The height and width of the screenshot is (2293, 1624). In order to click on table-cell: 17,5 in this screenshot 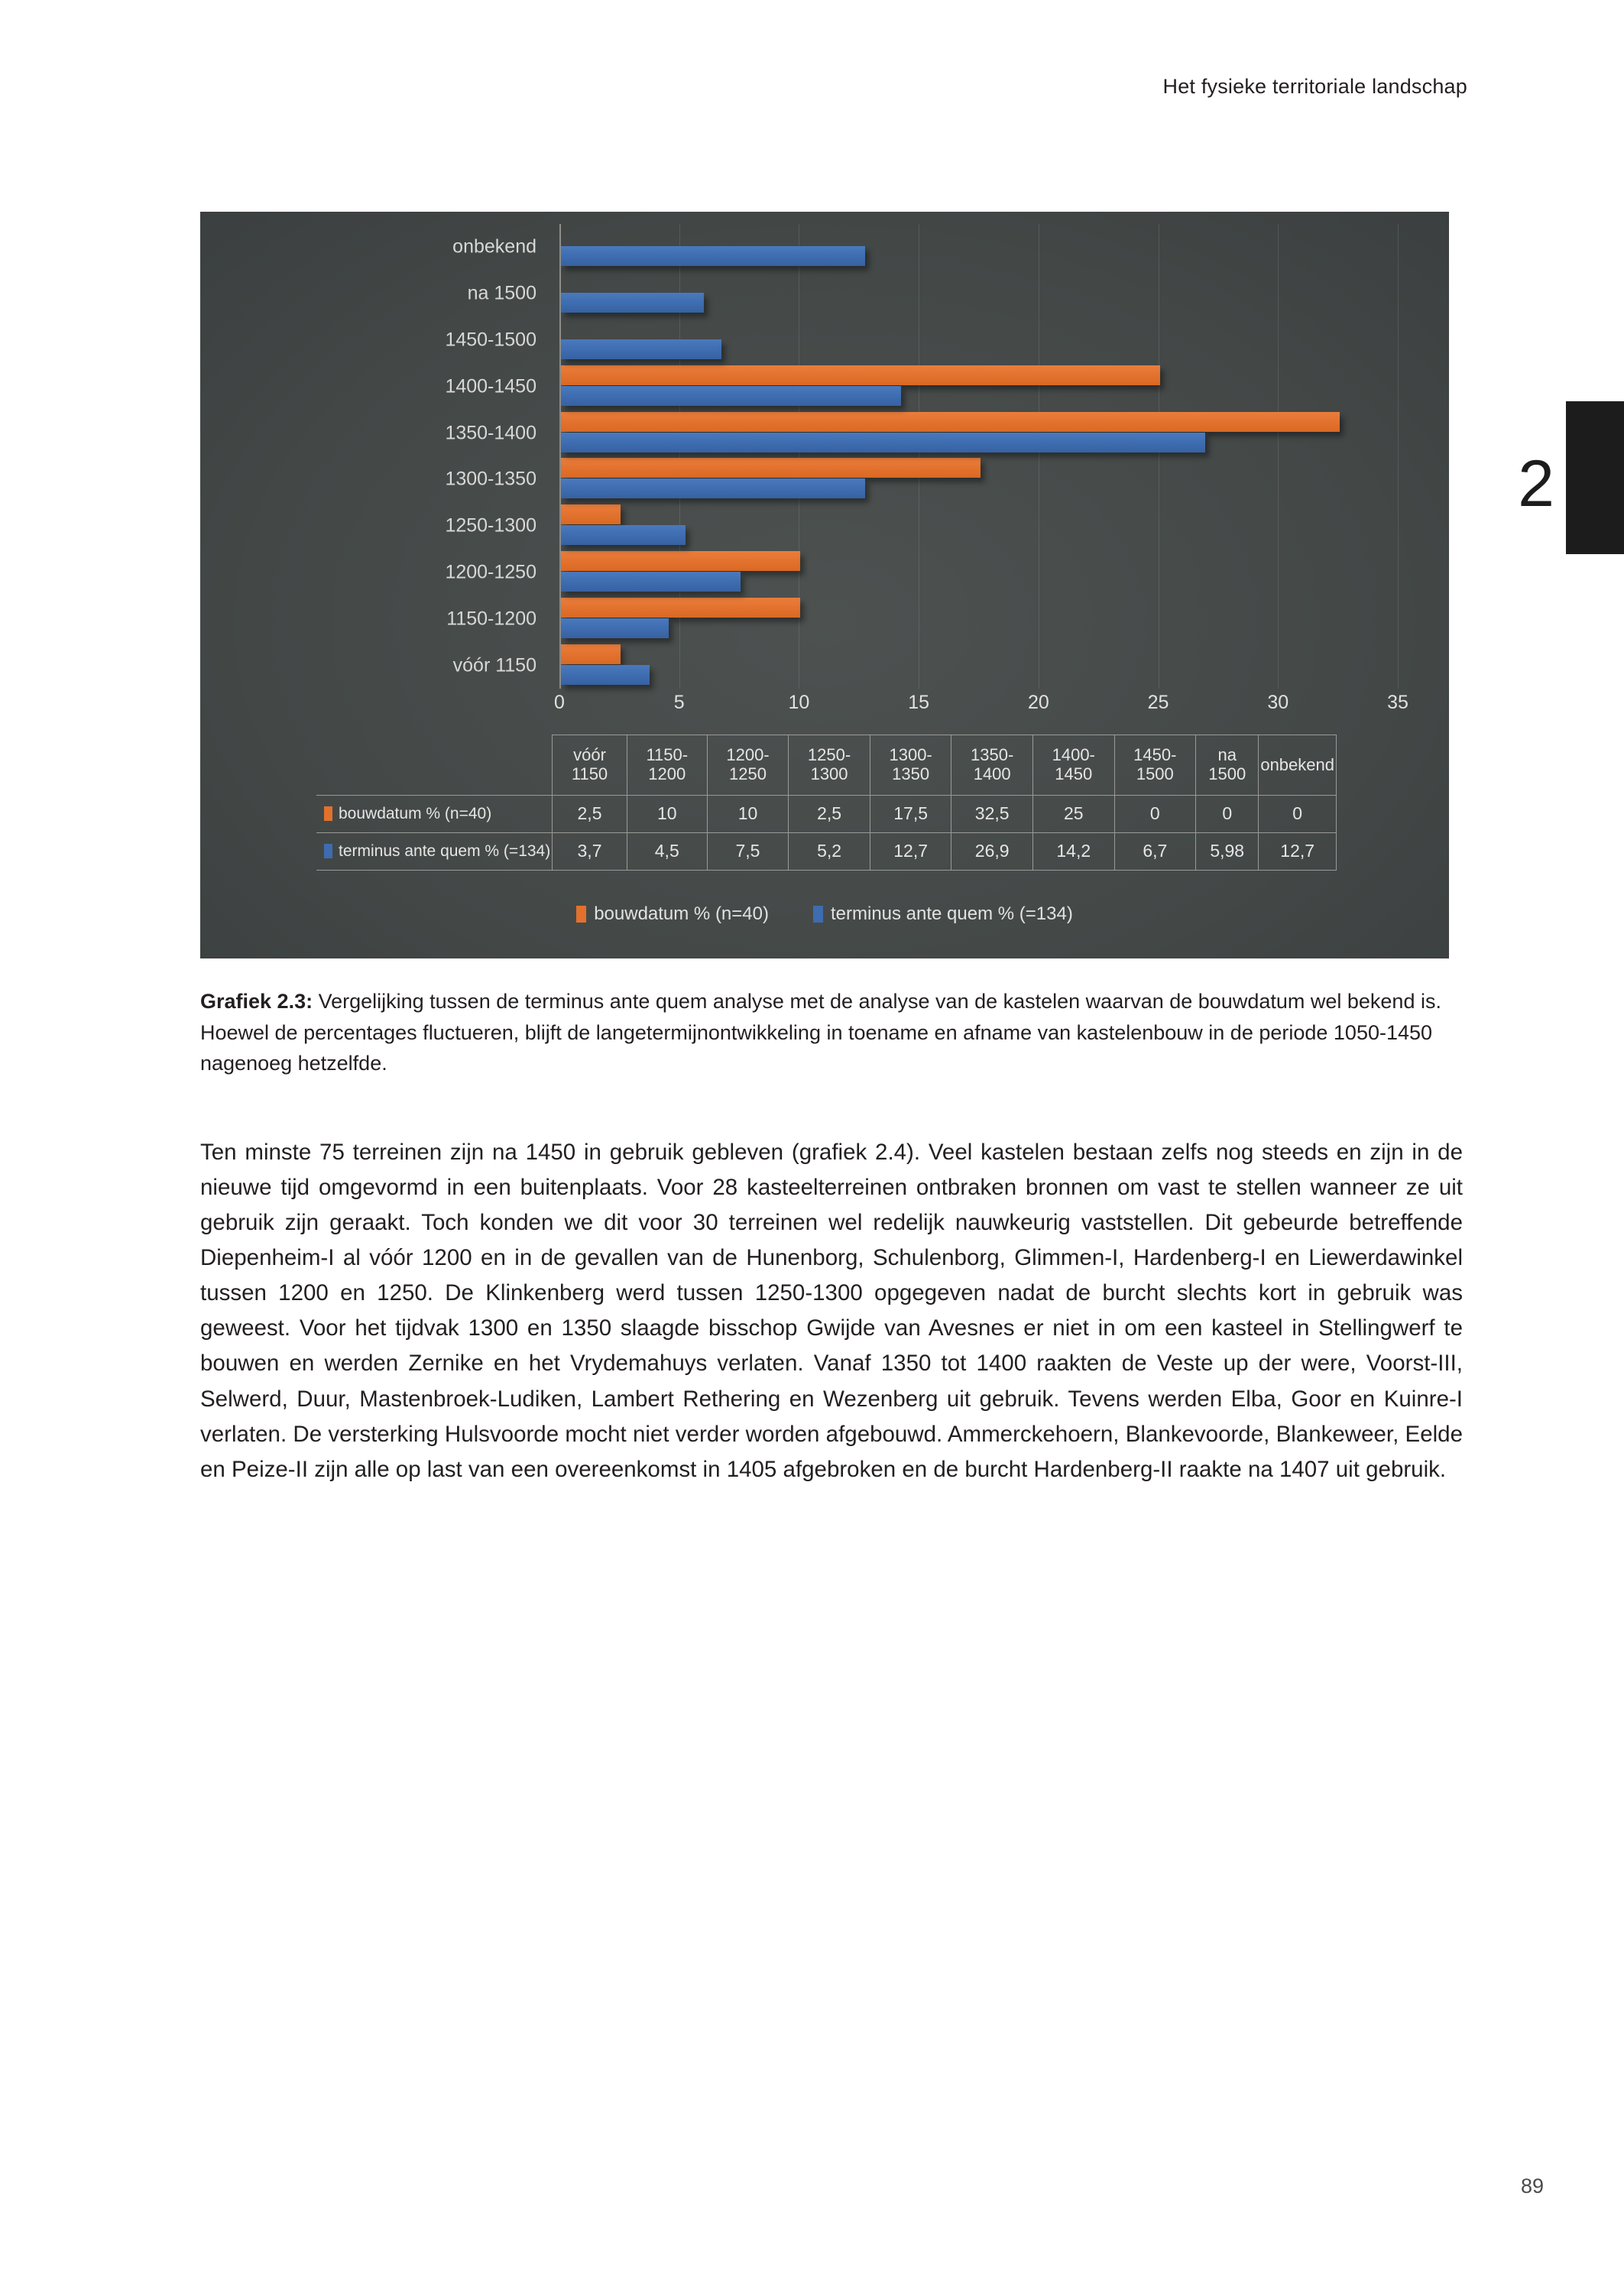, I will do `click(910, 814)`.